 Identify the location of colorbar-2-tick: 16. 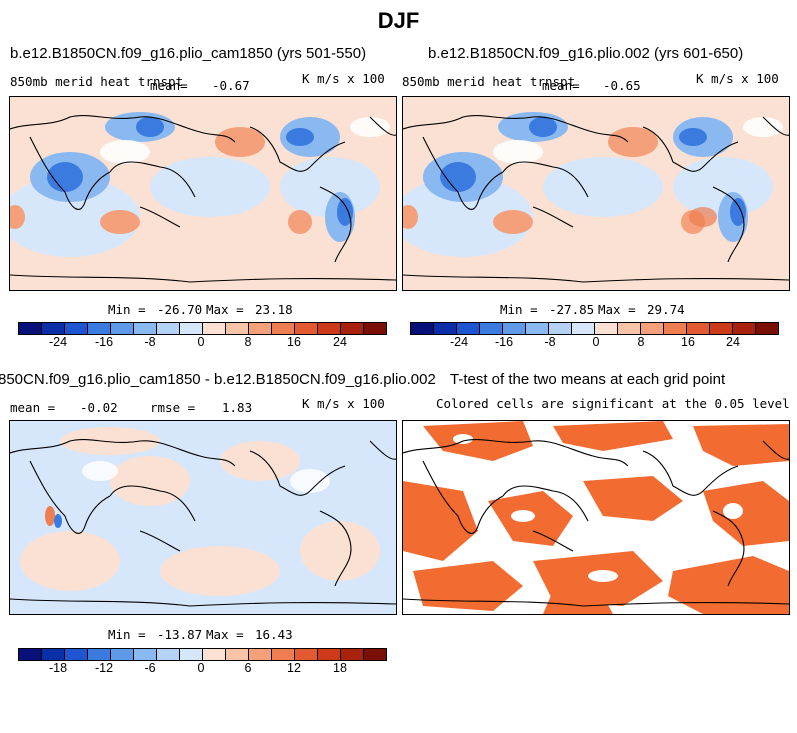
(688, 342).